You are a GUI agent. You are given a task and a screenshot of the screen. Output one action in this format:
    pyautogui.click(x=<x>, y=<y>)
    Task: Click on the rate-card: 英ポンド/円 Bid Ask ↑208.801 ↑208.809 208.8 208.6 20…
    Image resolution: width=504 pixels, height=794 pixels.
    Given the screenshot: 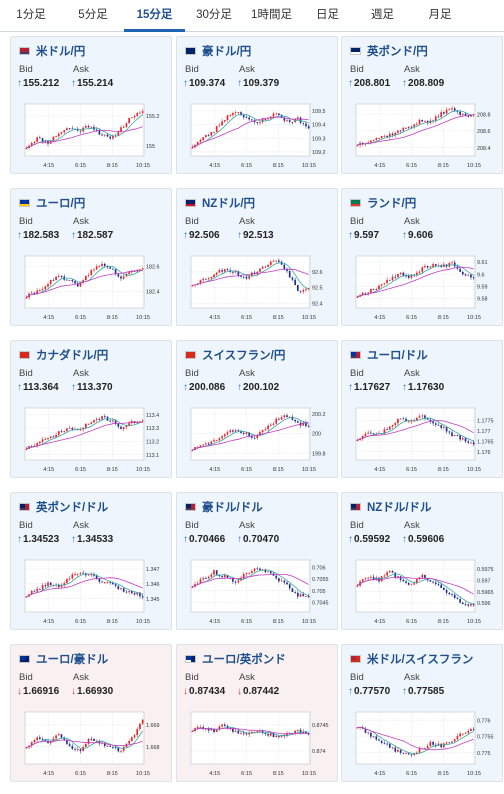 What is the action you would take?
    pyautogui.click(x=422, y=105)
    